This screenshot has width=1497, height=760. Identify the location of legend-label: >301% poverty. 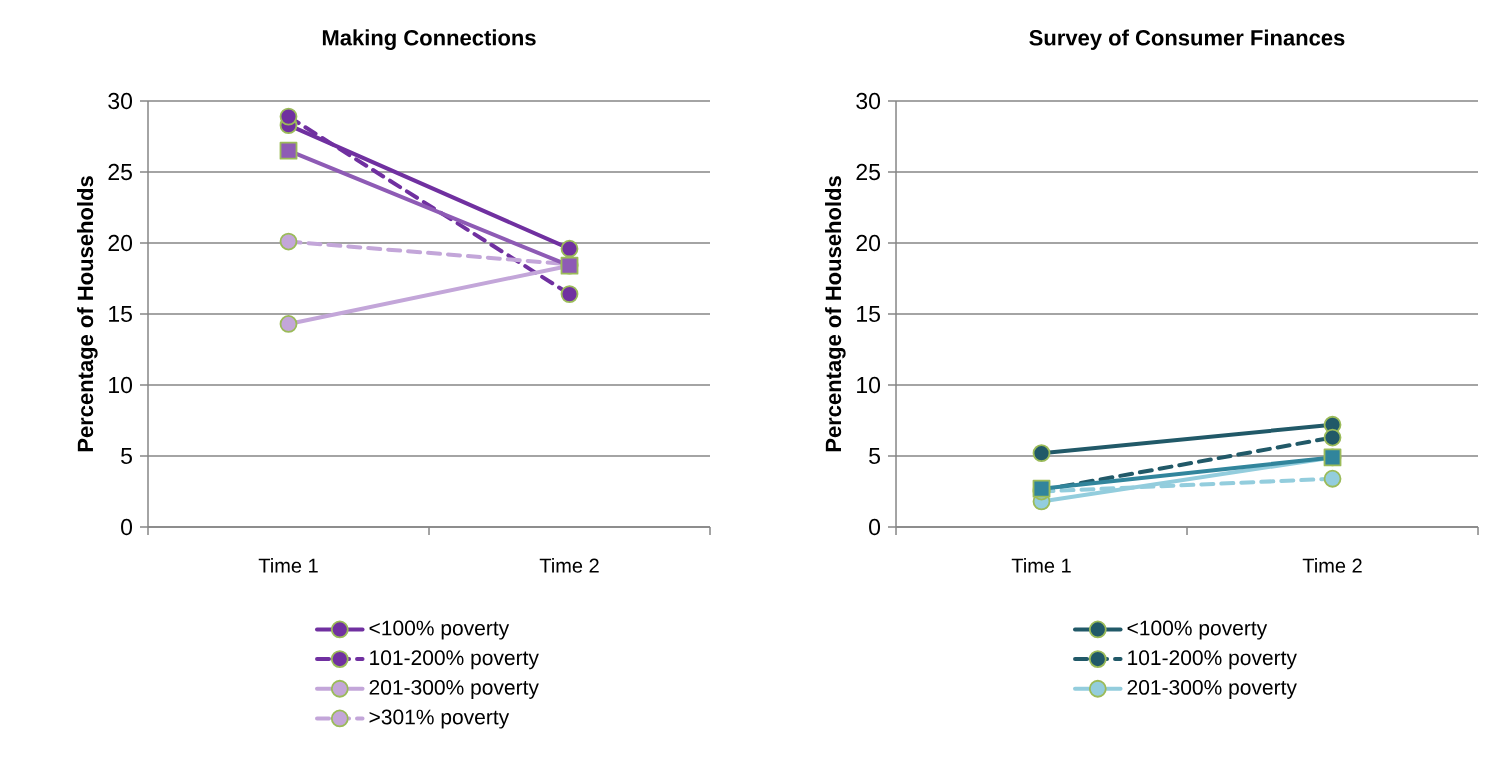
(439, 719).